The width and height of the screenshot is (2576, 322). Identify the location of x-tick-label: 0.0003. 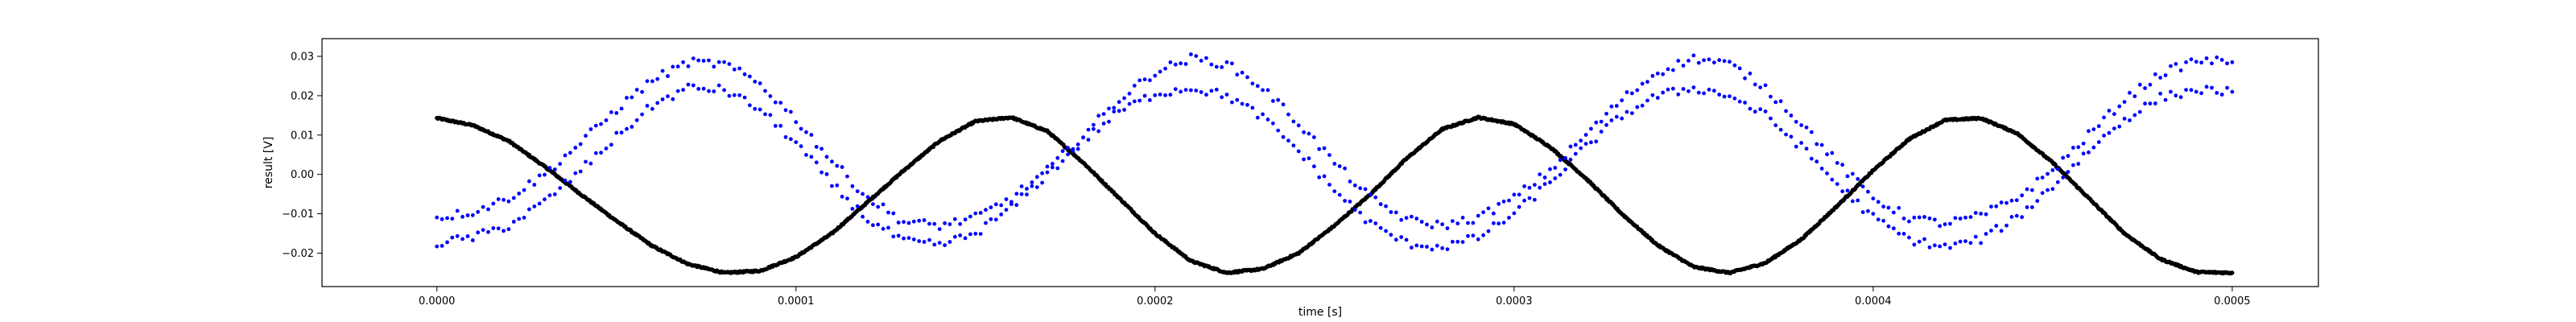
(1514, 301).